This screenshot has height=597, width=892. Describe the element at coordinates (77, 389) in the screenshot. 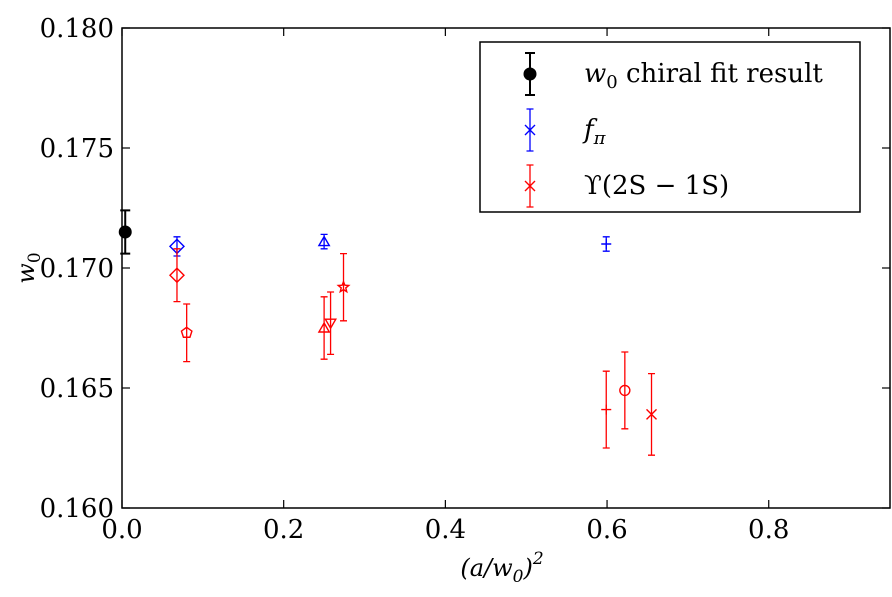

I see `y-tick-label: 0.165` at that location.